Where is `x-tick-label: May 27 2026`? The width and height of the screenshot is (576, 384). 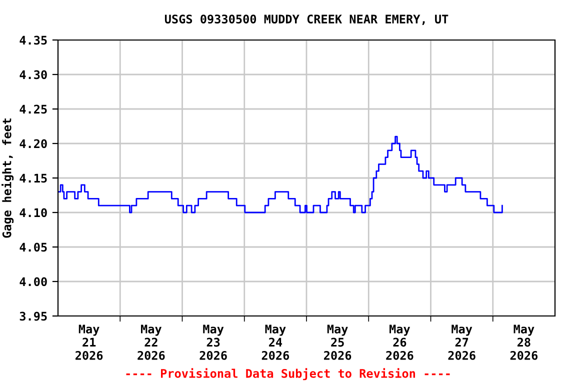 x-tick-label: May 27 2026 is located at coordinates (462, 342).